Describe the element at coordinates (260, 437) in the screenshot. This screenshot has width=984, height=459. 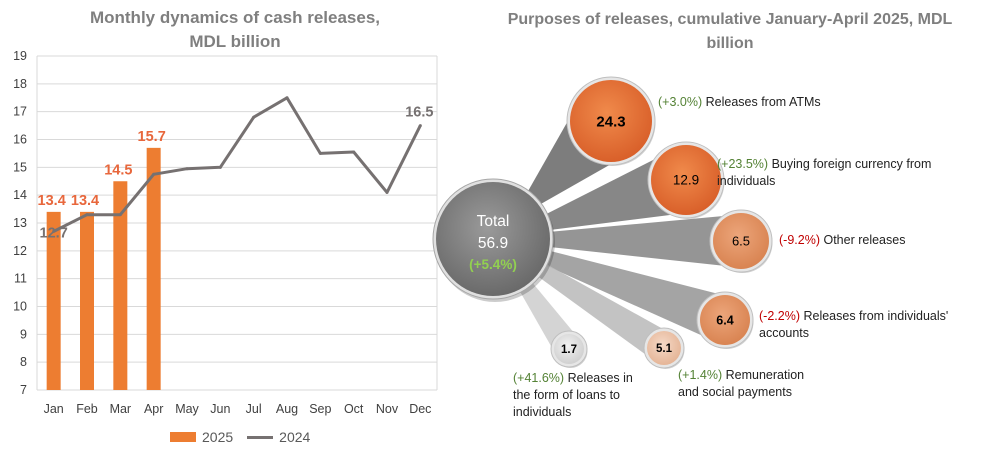
I see `legend-swatch-2024` at that location.